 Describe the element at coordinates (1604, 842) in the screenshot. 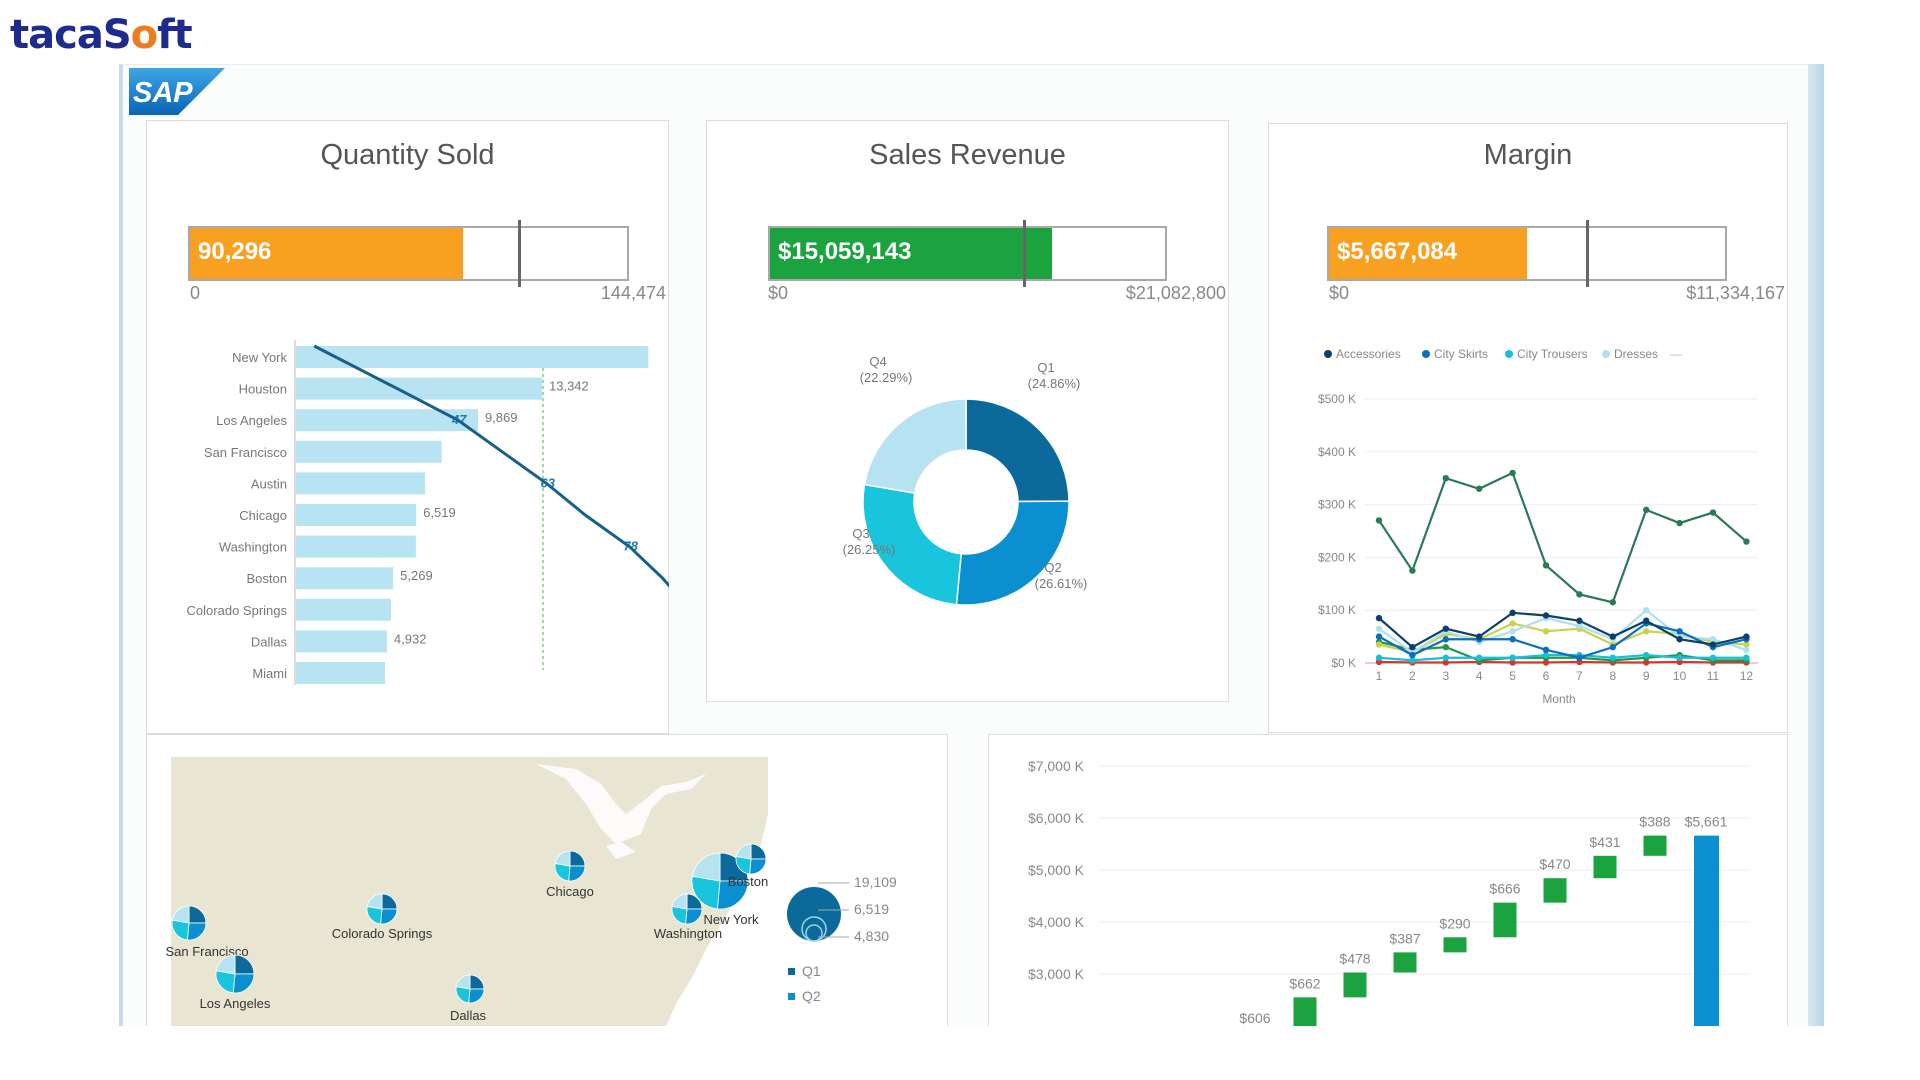

I see `waterfall-label: $431` at that location.